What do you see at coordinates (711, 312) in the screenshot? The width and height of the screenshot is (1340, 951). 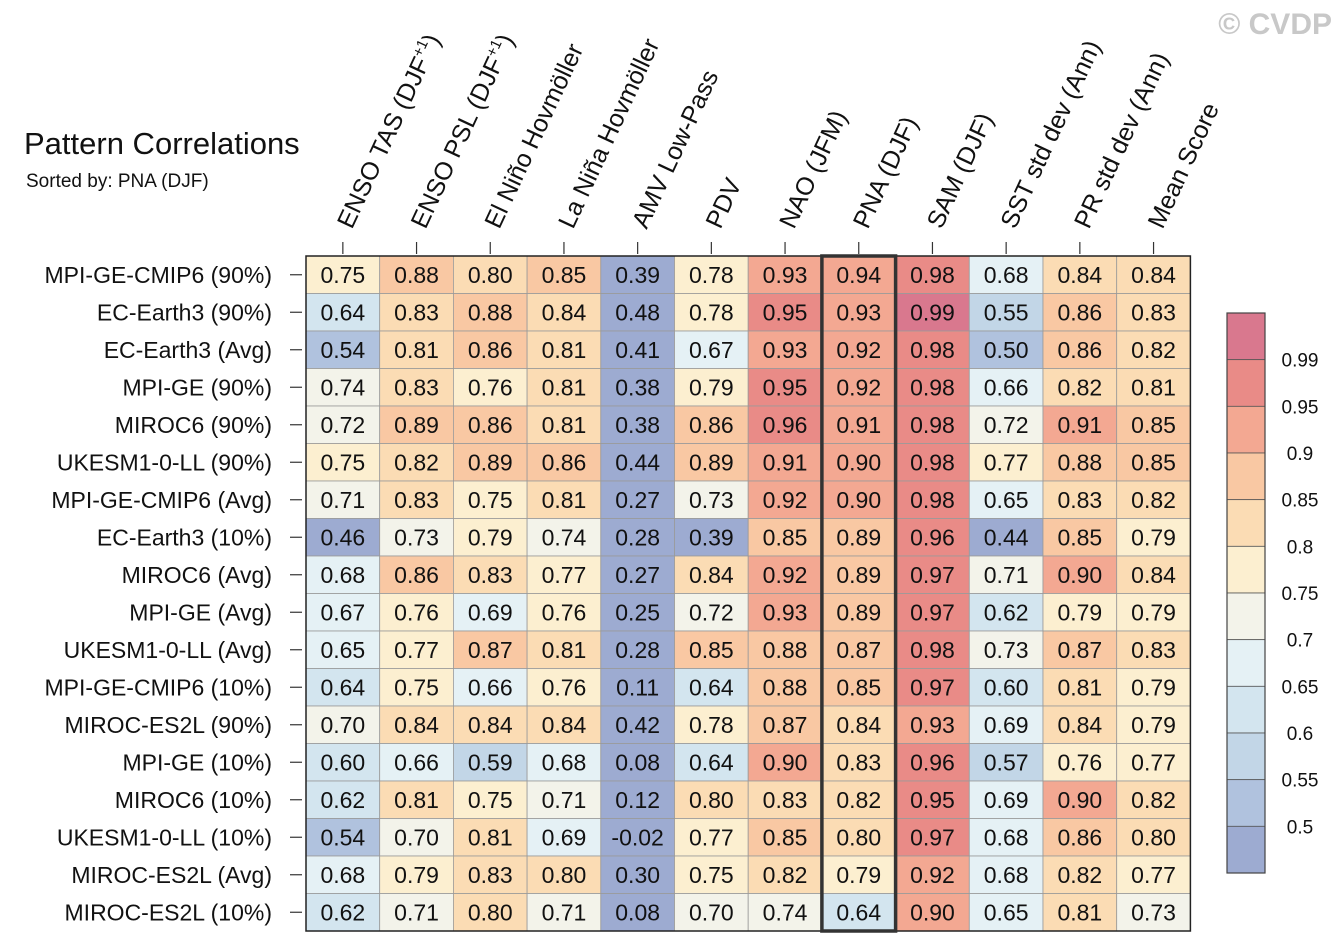 I see `cell-value: 0.78` at bounding box center [711, 312].